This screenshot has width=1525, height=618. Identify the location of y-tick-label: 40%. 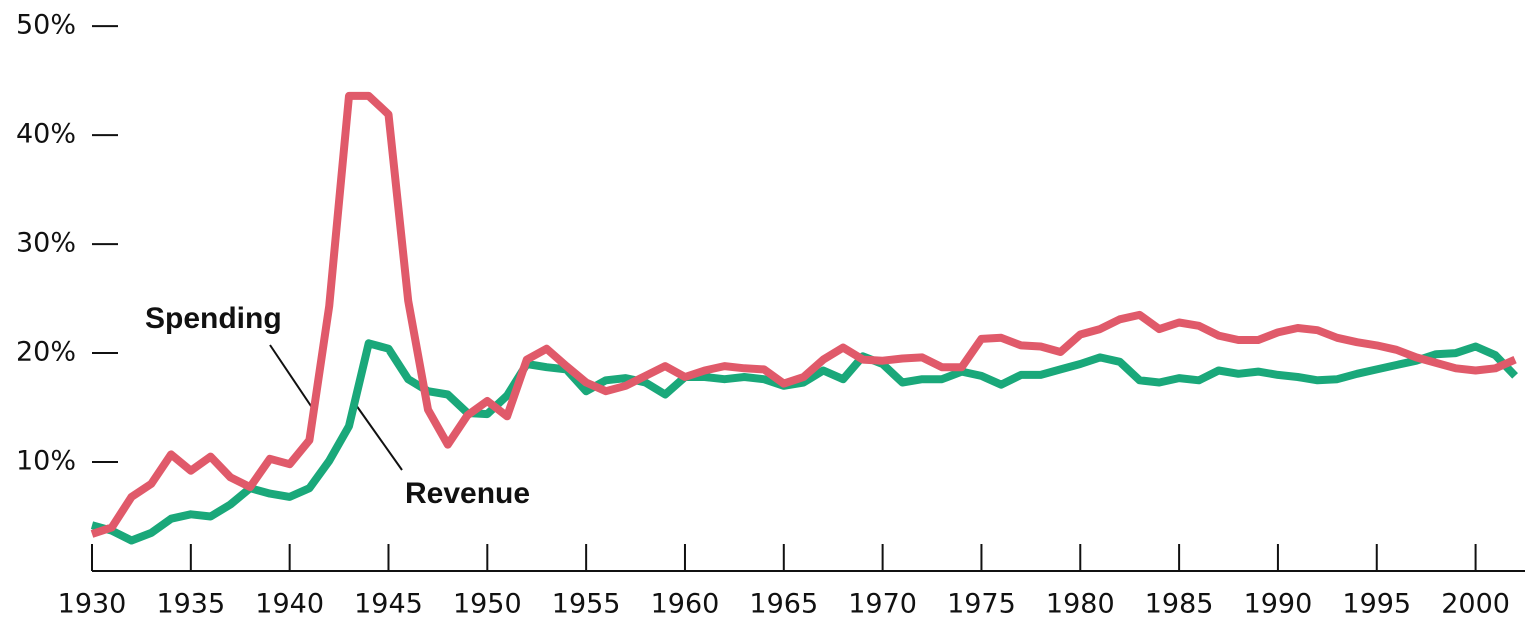
(46, 134).